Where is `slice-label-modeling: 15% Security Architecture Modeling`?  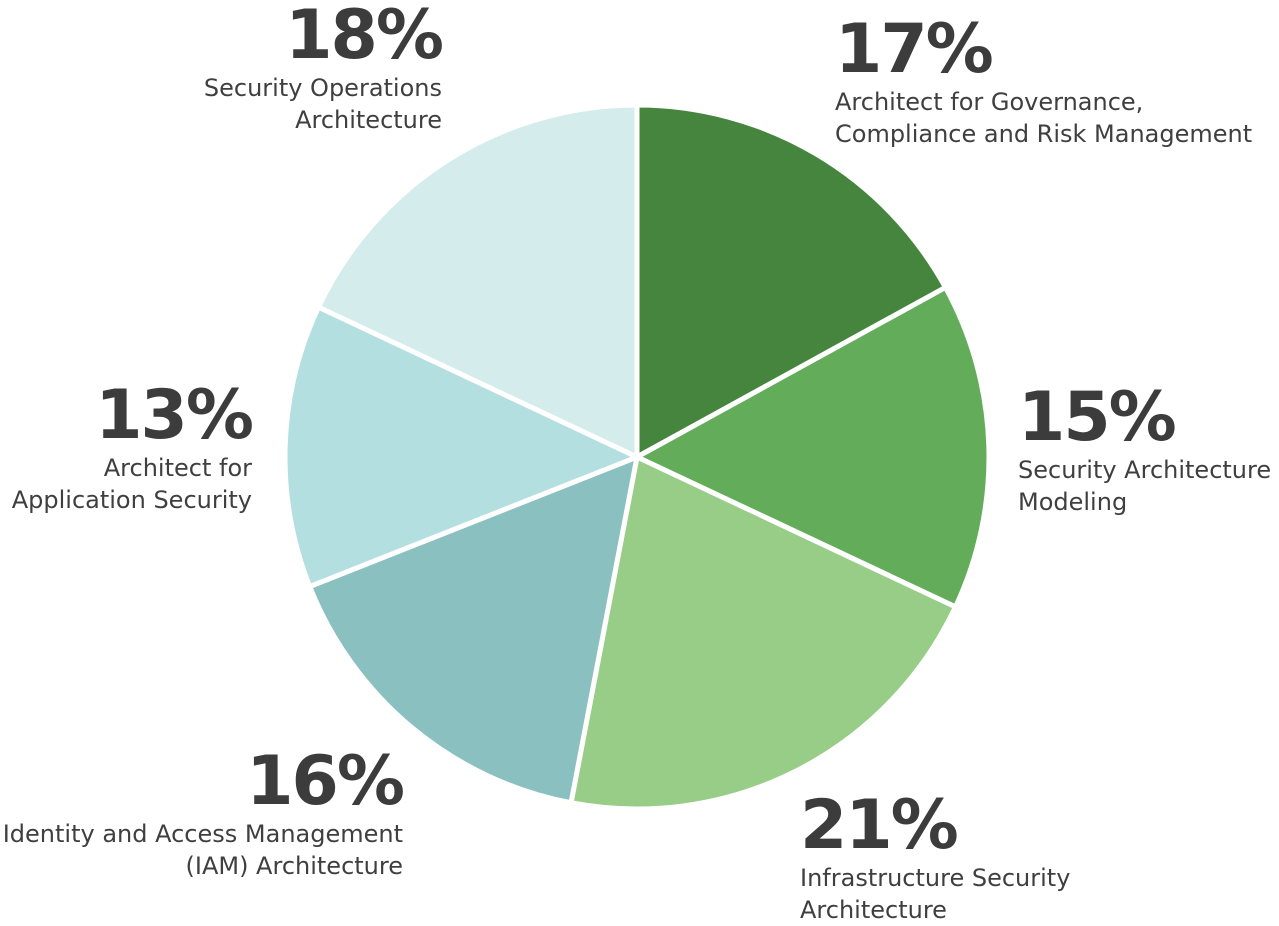
slice-label-modeling: 15% Security Architecture Modeling is located at coordinates (1144, 450).